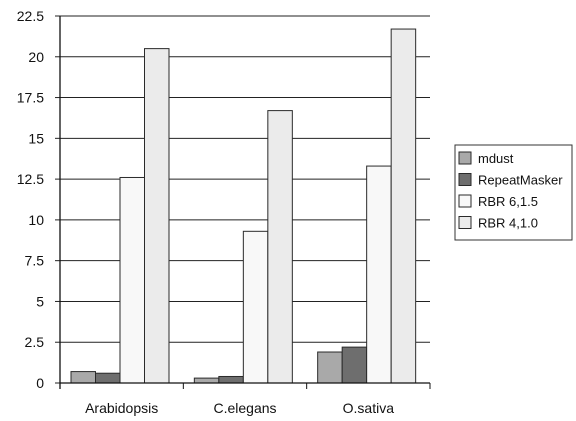  What do you see at coordinates (244, 408) in the screenshot?
I see `x-tick-label: C.elegans` at bounding box center [244, 408].